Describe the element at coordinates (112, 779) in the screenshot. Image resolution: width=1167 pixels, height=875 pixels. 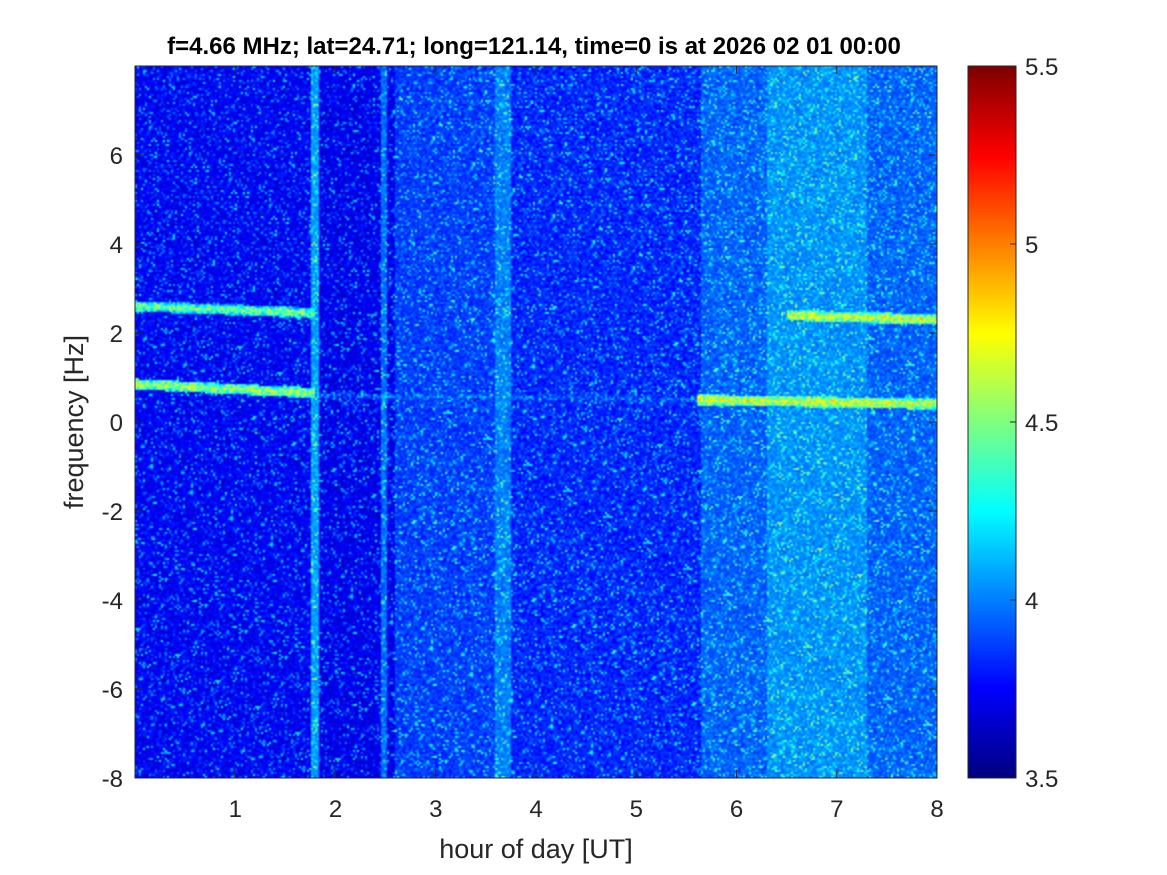
I see `y-tick-label: -8` at that location.